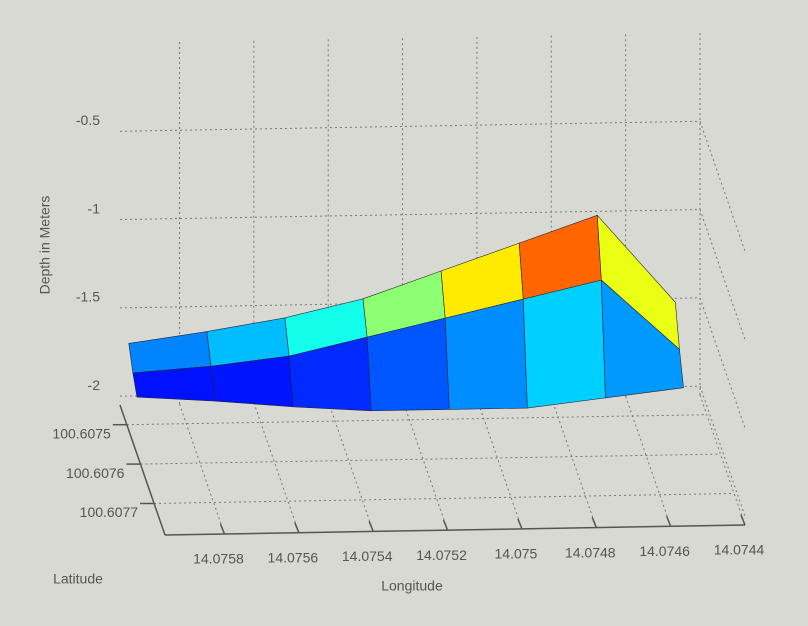 The image size is (808, 626). What do you see at coordinates (367, 556) in the screenshot?
I see `x-tick-label: 14.0754` at bounding box center [367, 556].